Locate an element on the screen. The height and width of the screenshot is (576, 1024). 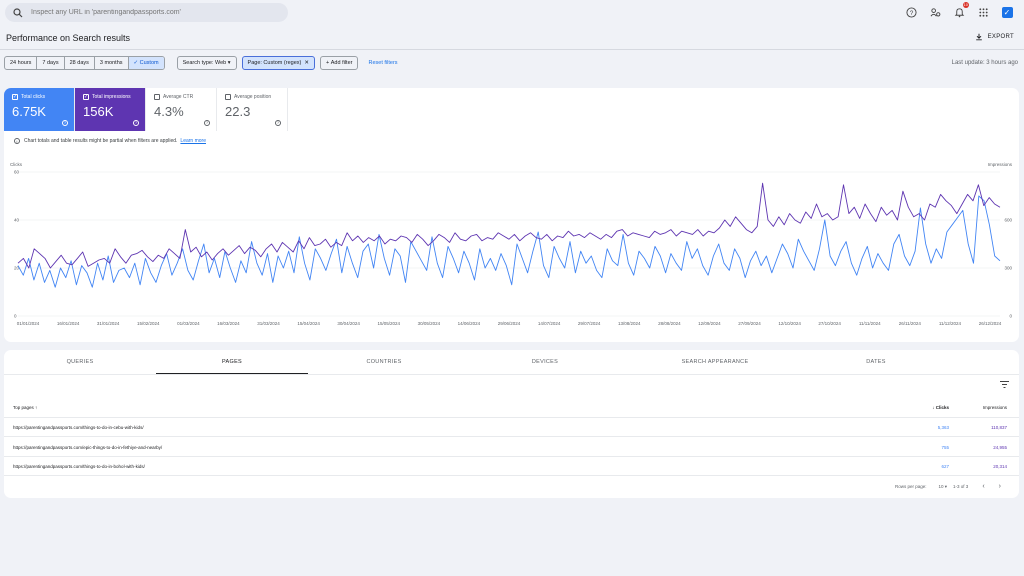
x-tick-label: 13/08/2024 is located at coordinates (629, 323).